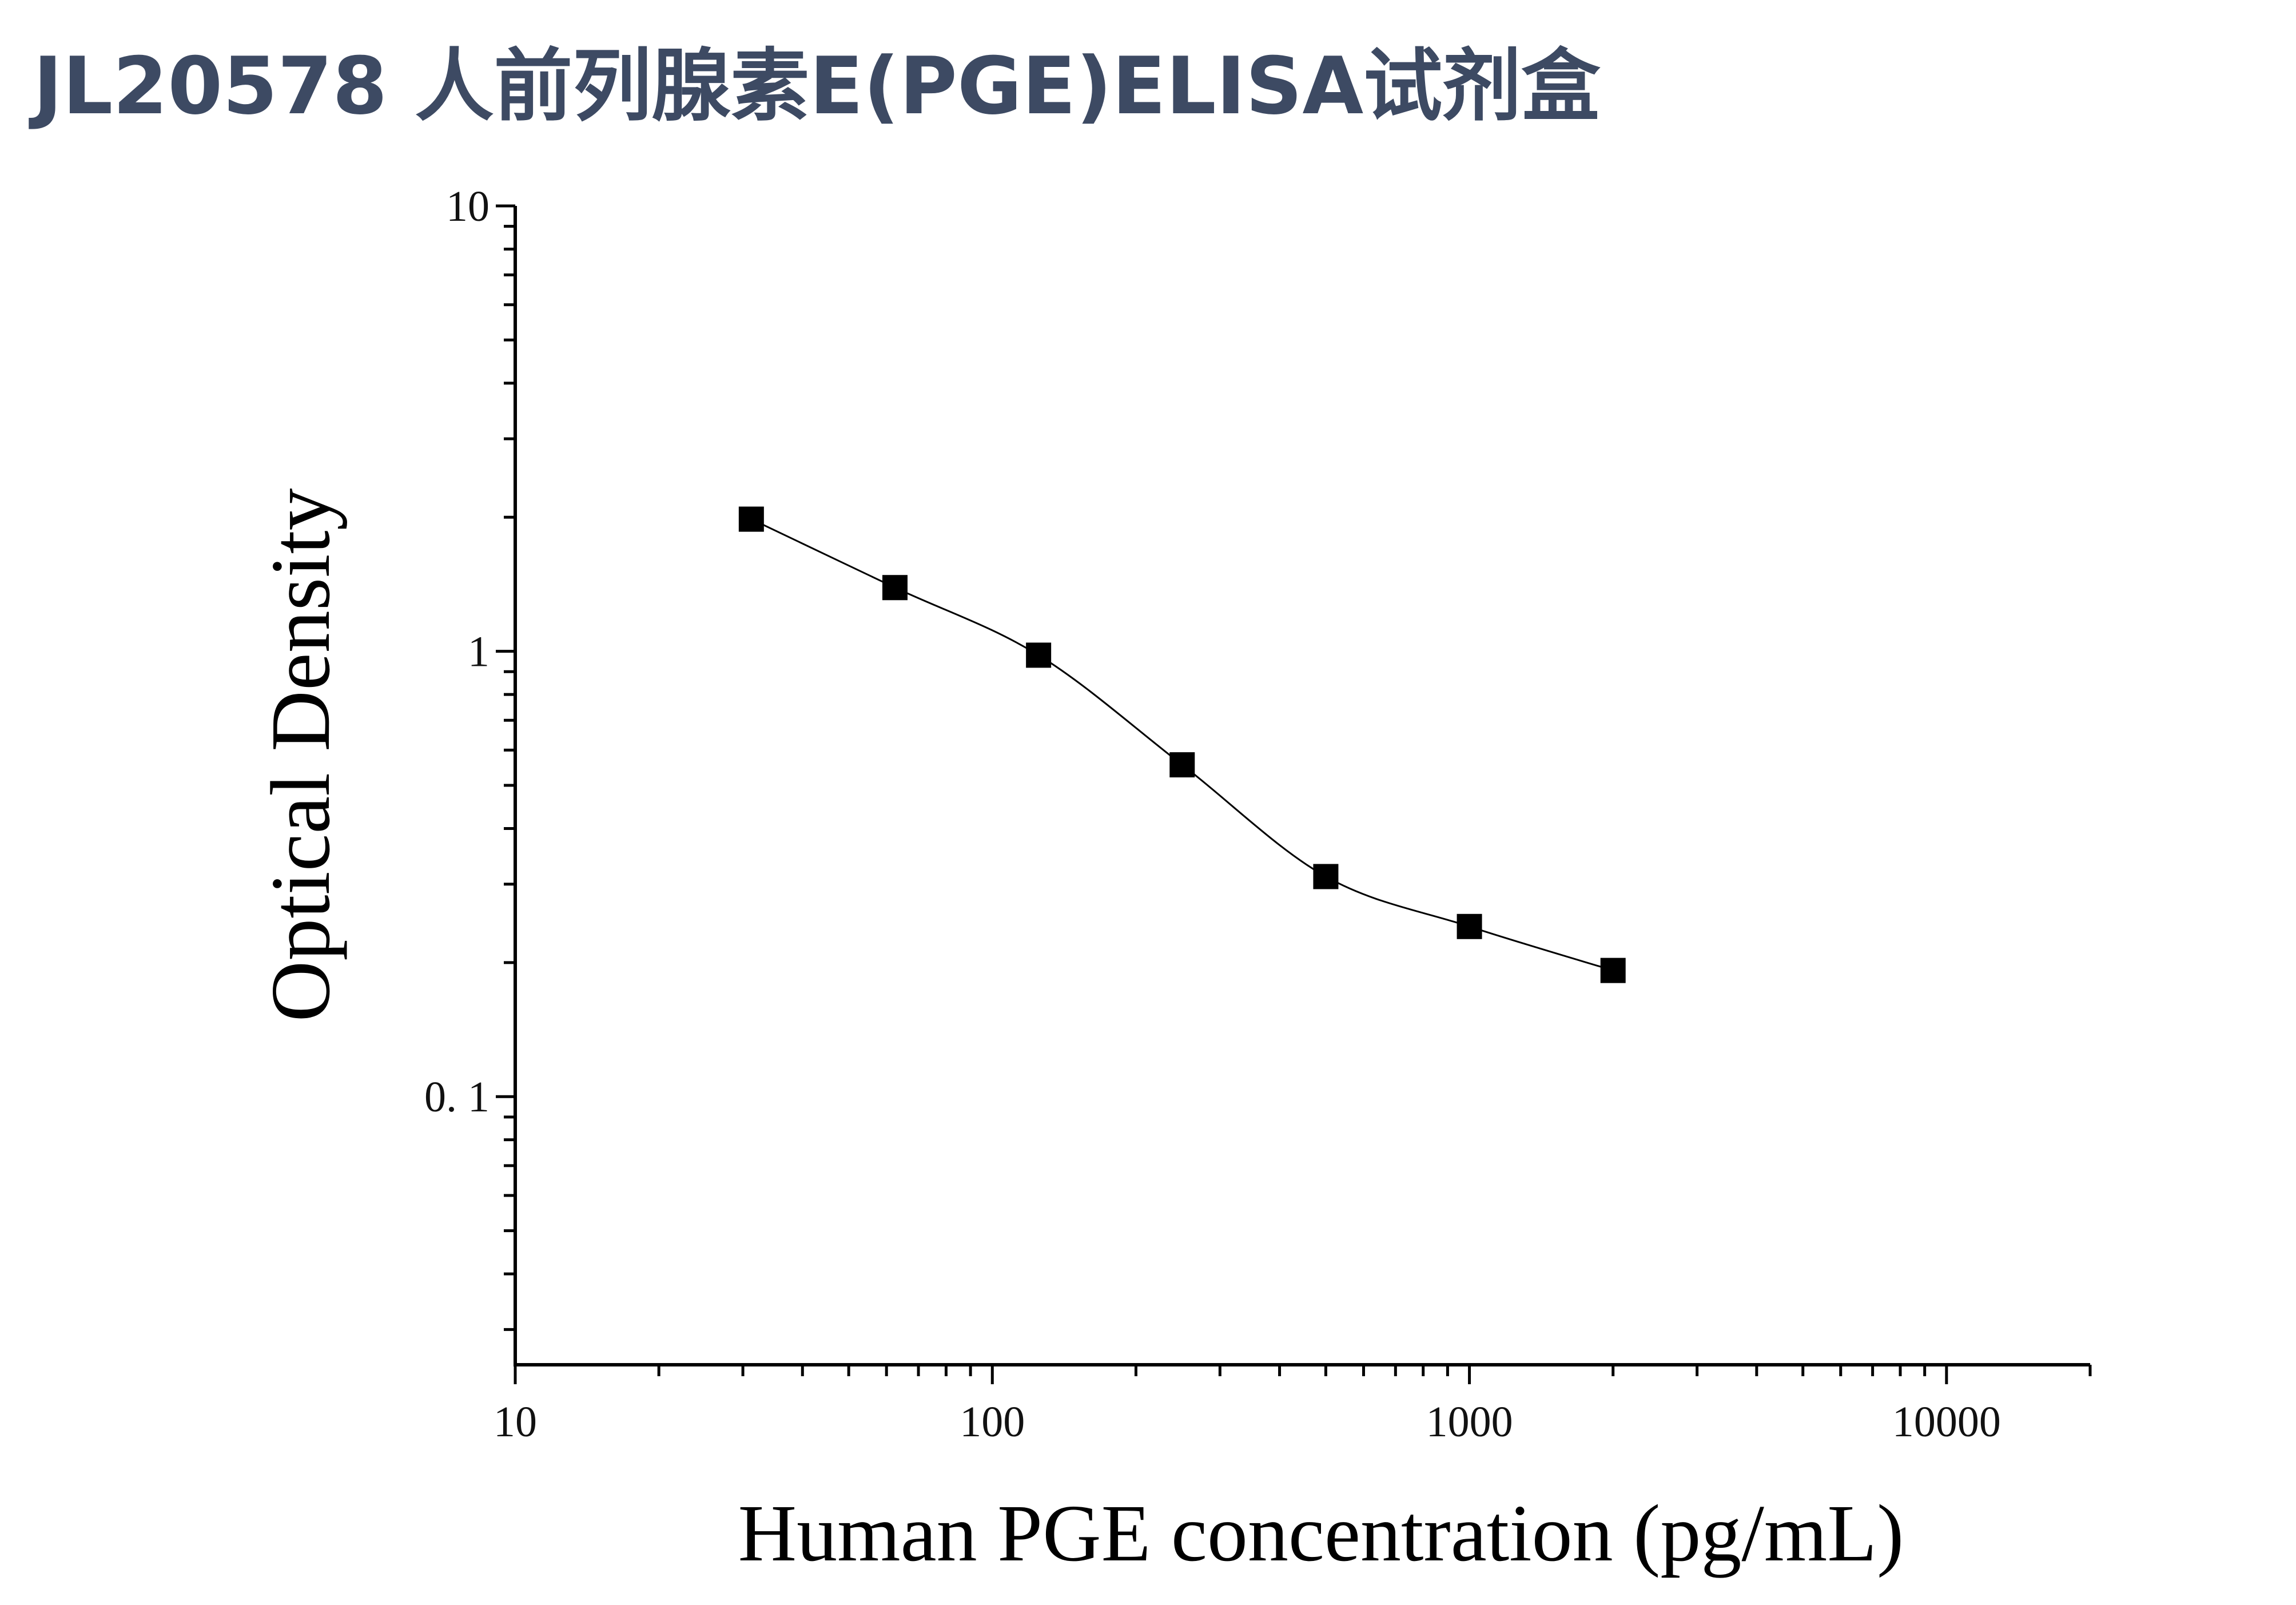 This screenshot has width=2296, height=1605. I want to click on y-tick-label: 10, so click(468, 206).